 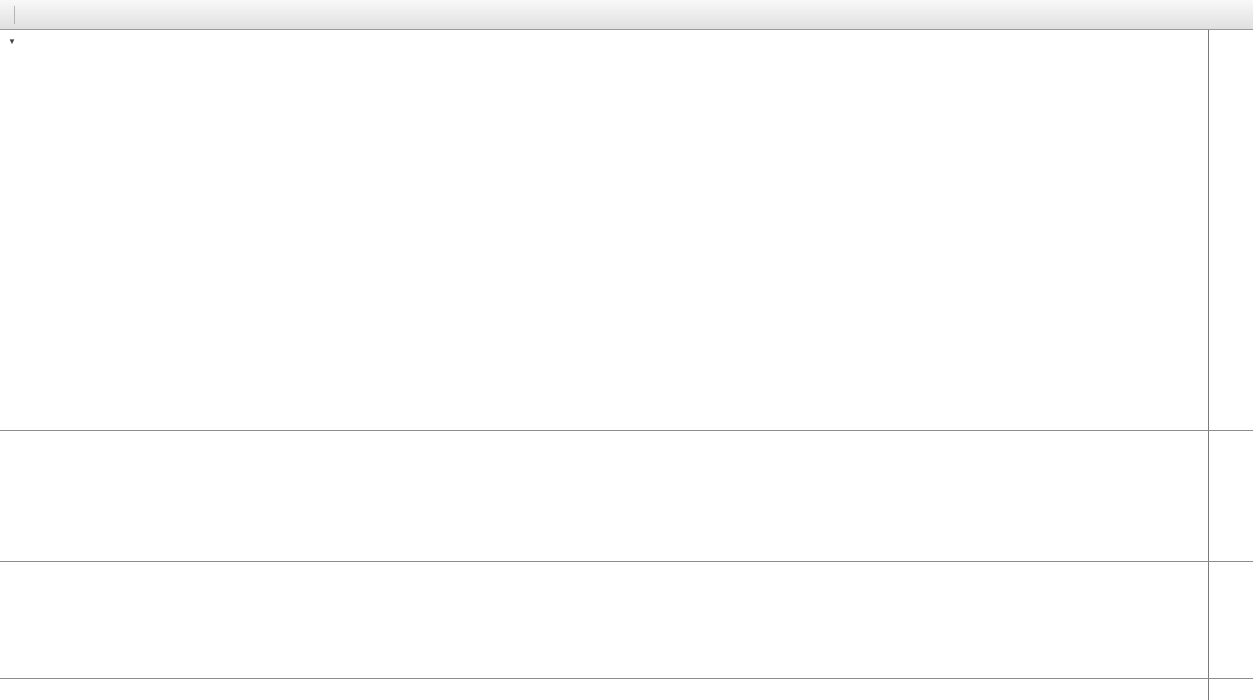 What do you see at coordinates (626, 15) in the screenshot?
I see `toolbar` at bounding box center [626, 15].